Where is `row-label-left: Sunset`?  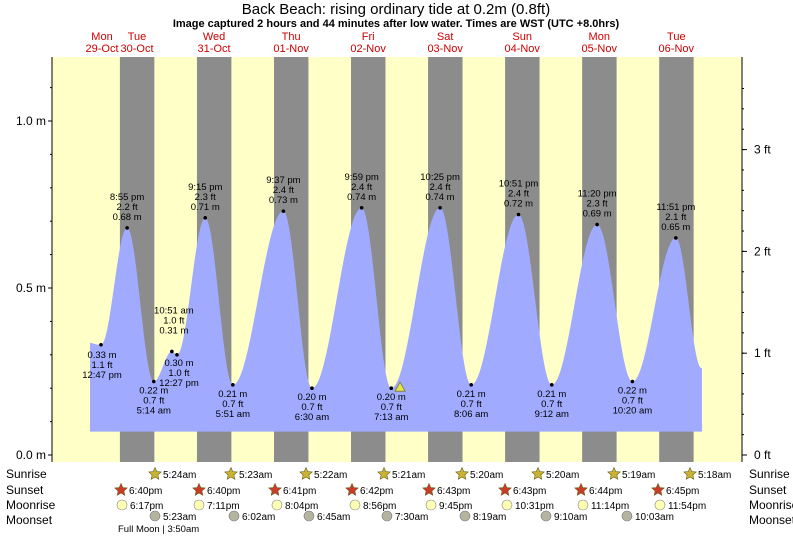 row-label-left: Sunset is located at coordinates (25, 490).